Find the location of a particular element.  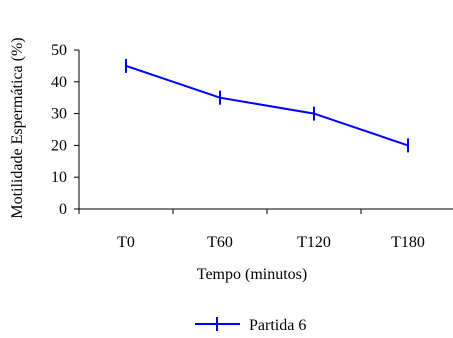

x-tick-label: T180 is located at coordinates (408, 242).